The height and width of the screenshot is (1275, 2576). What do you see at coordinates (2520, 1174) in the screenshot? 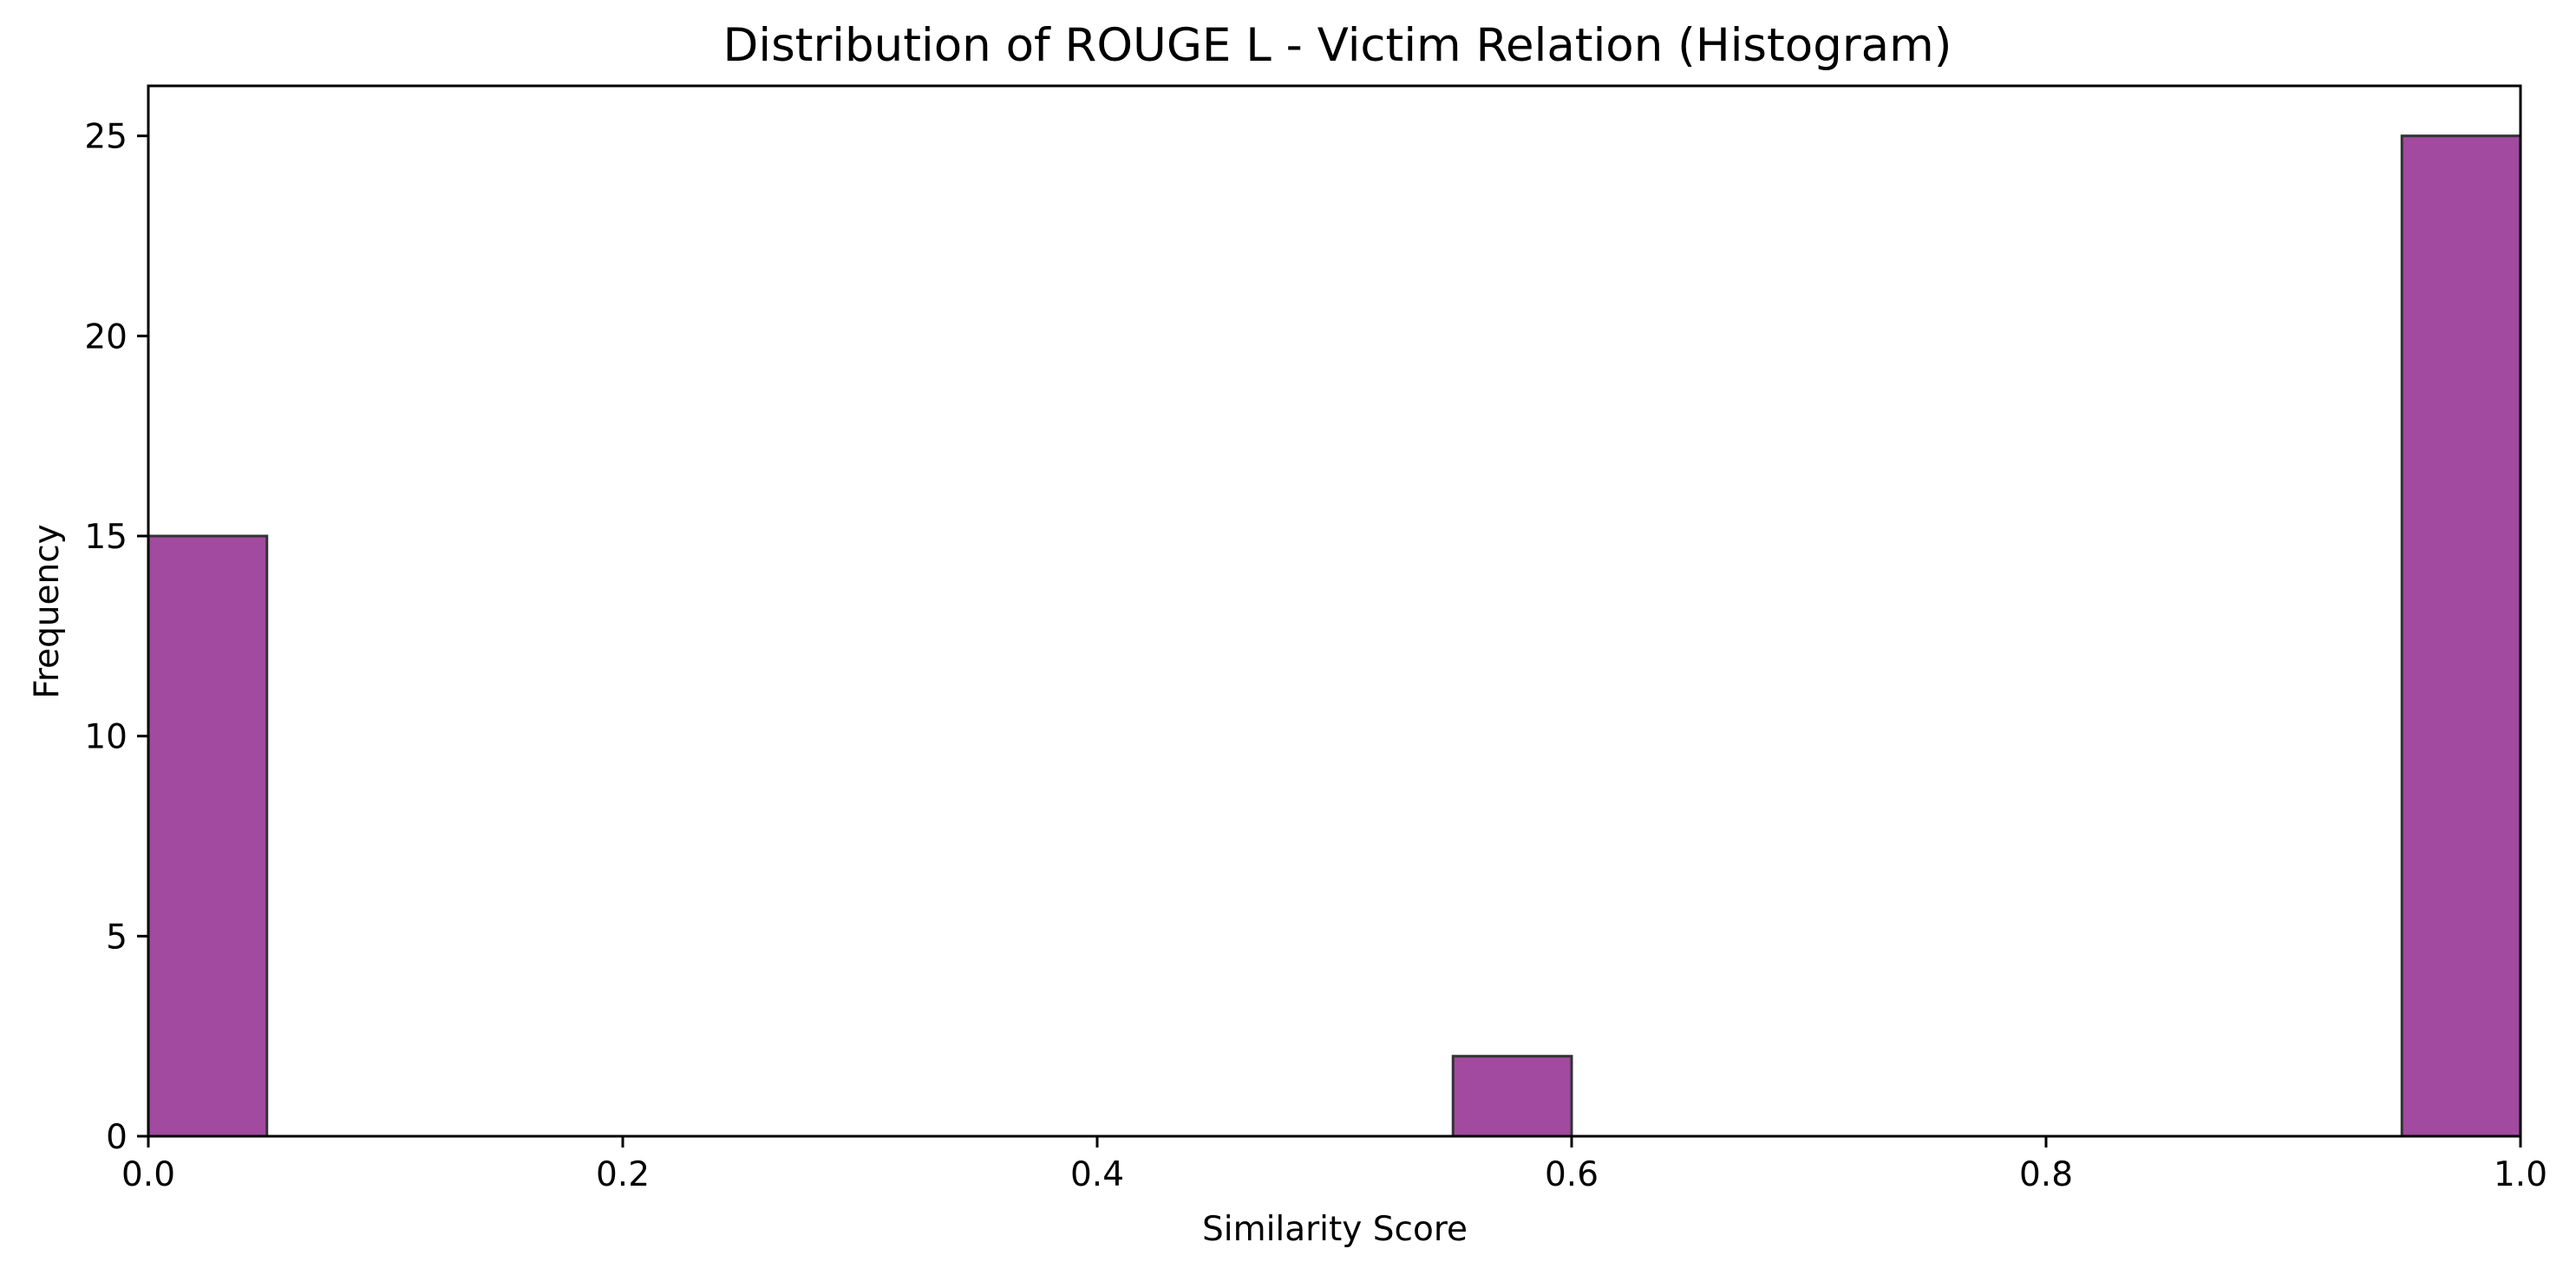
I see `x-tick-label-5: 1.0` at bounding box center [2520, 1174].